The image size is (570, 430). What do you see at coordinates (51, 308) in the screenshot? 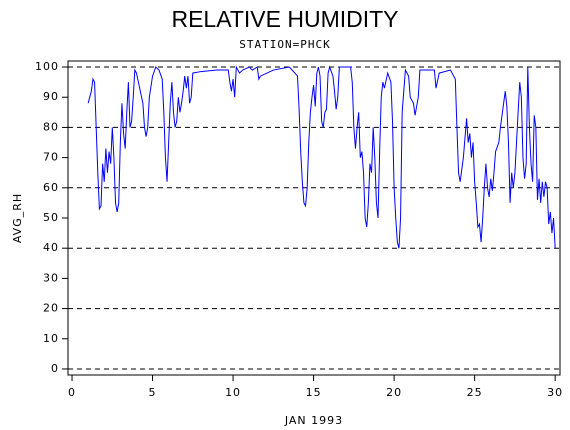
I see `y-tick-label: 20` at bounding box center [51, 308].